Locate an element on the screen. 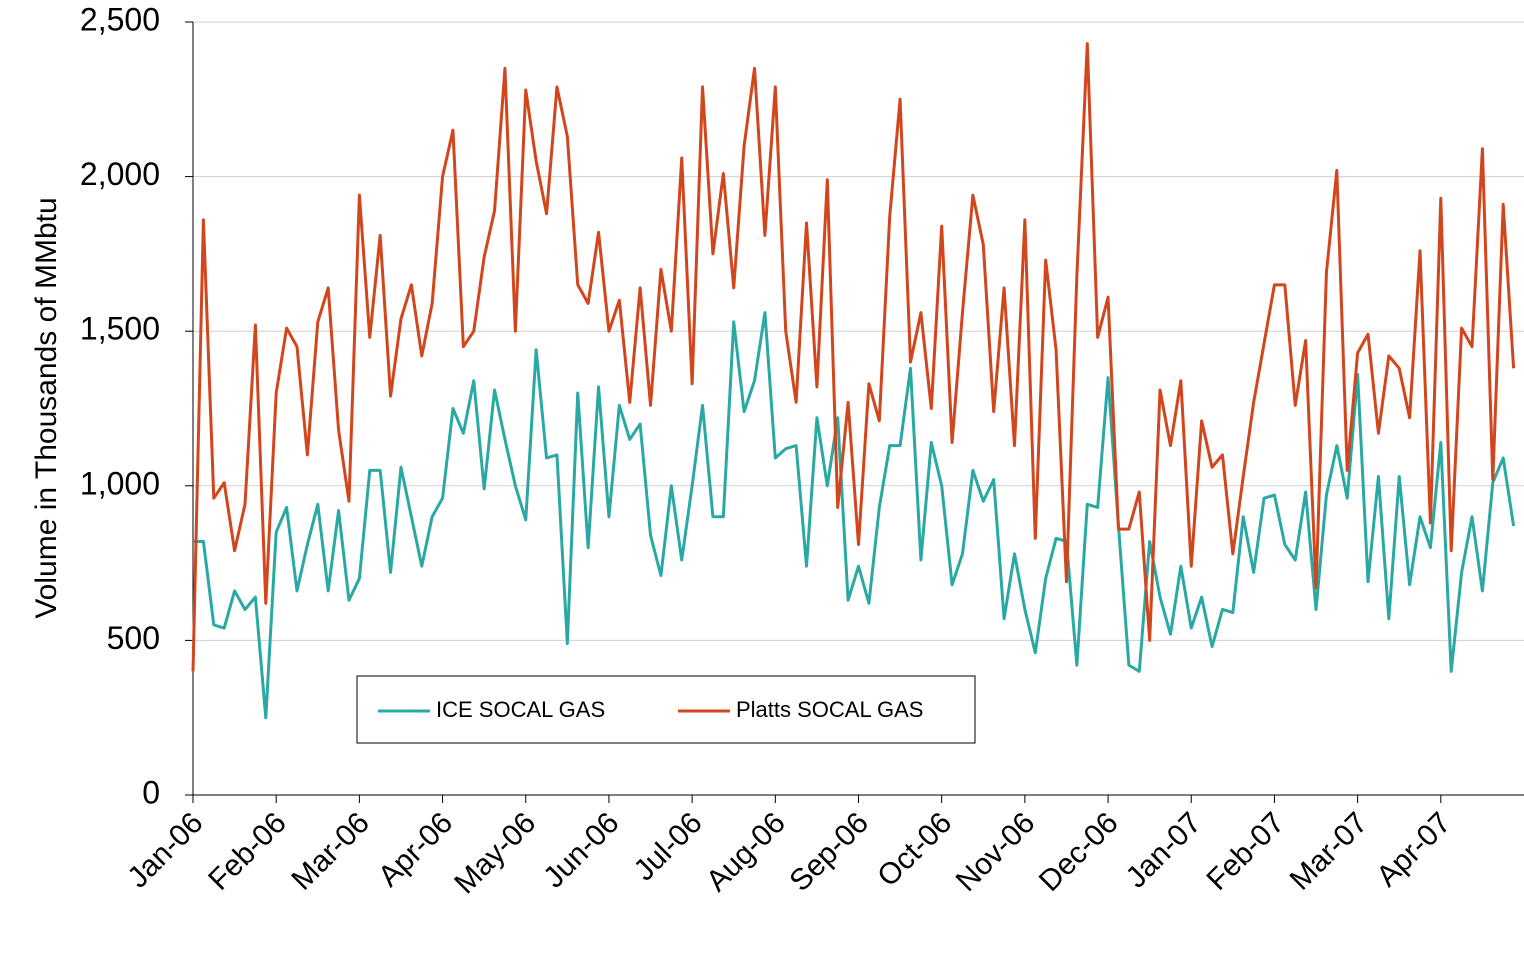 The height and width of the screenshot is (957, 1524). x-tick-label: Sep-06 is located at coordinates (829, 852).